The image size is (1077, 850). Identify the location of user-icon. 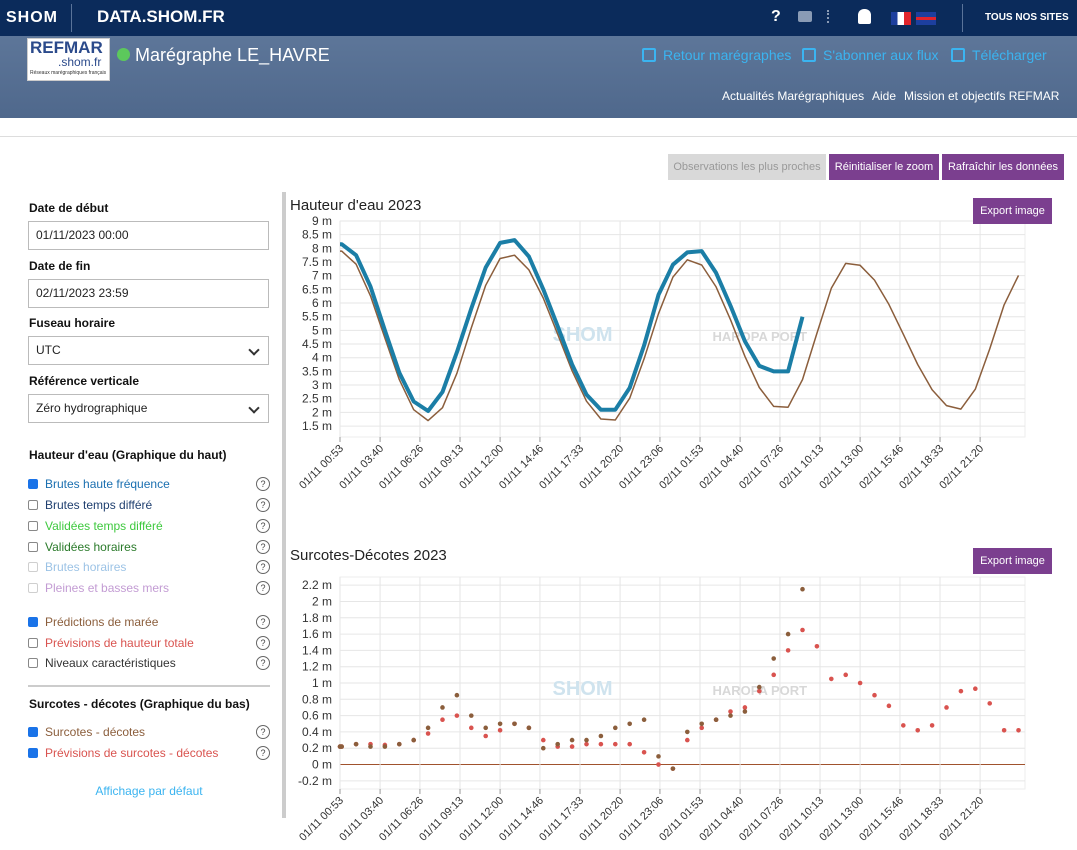
(864, 16).